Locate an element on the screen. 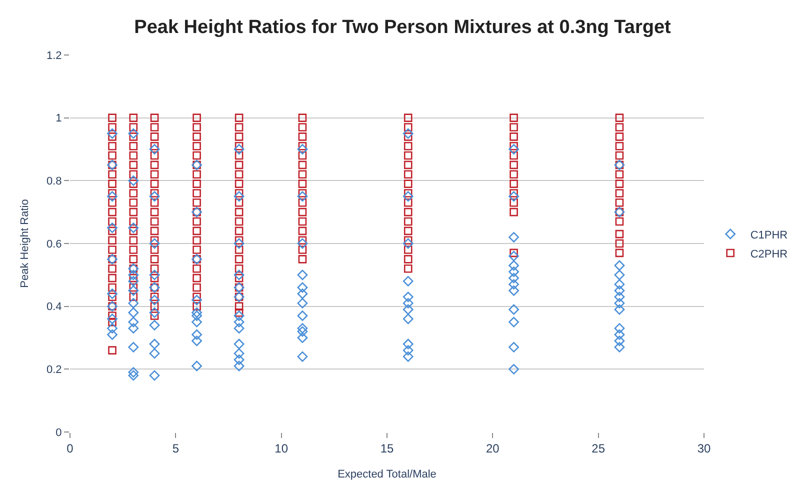  y-axis-title: Peak Height Ratio is located at coordinates (25, 243).